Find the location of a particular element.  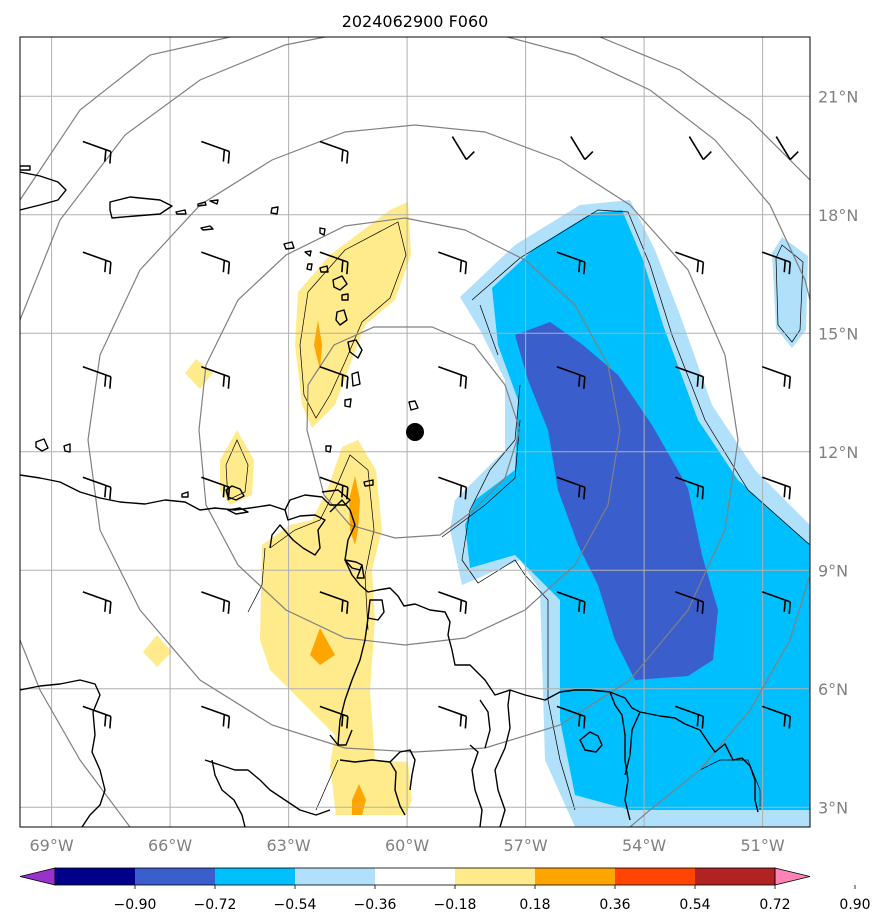

colorbar-tick-label: −0.54 is located at coordinates (295, 905).